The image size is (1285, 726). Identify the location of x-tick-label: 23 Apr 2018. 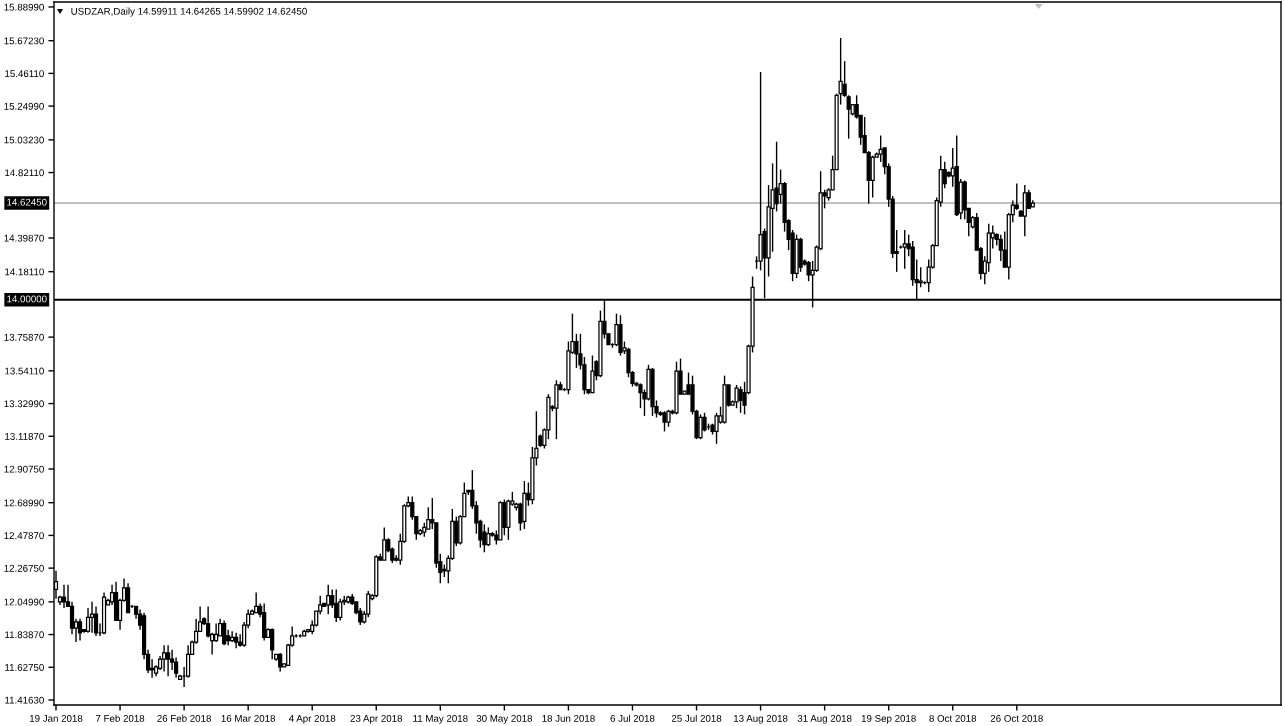
(376, 719).